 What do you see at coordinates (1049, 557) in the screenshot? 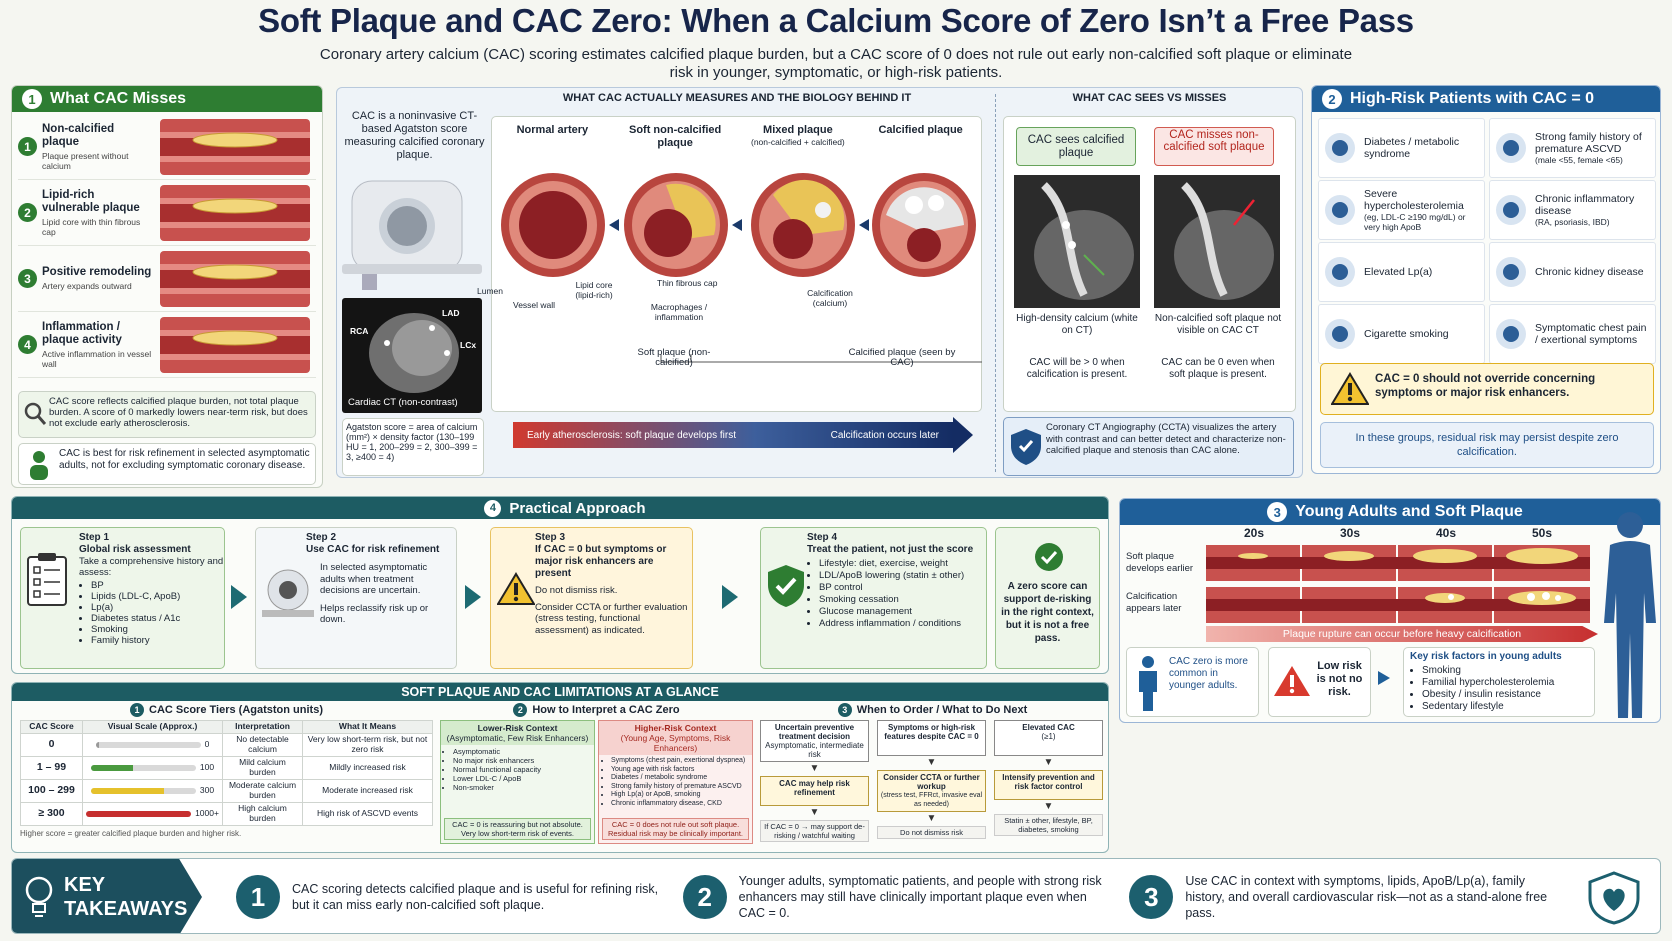
I see `check-icon` at bounding box center [1049, 557].